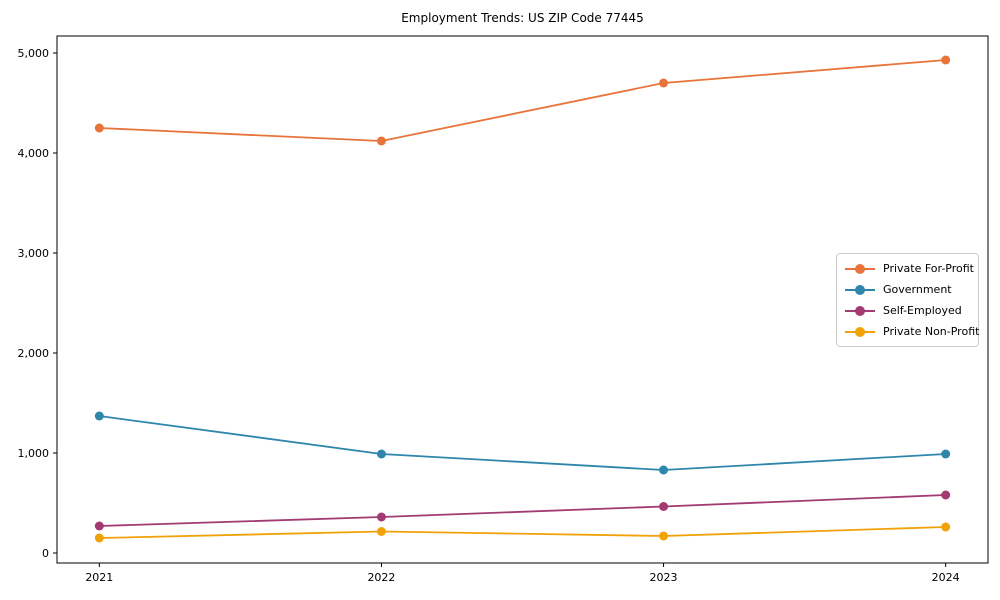 Image resolution: width=1000 pixels, height=600 pixels. Describe the element at coordinates (34, 353) in the screenshot. I see `y-axis-tick-label: 2,000` at that location.